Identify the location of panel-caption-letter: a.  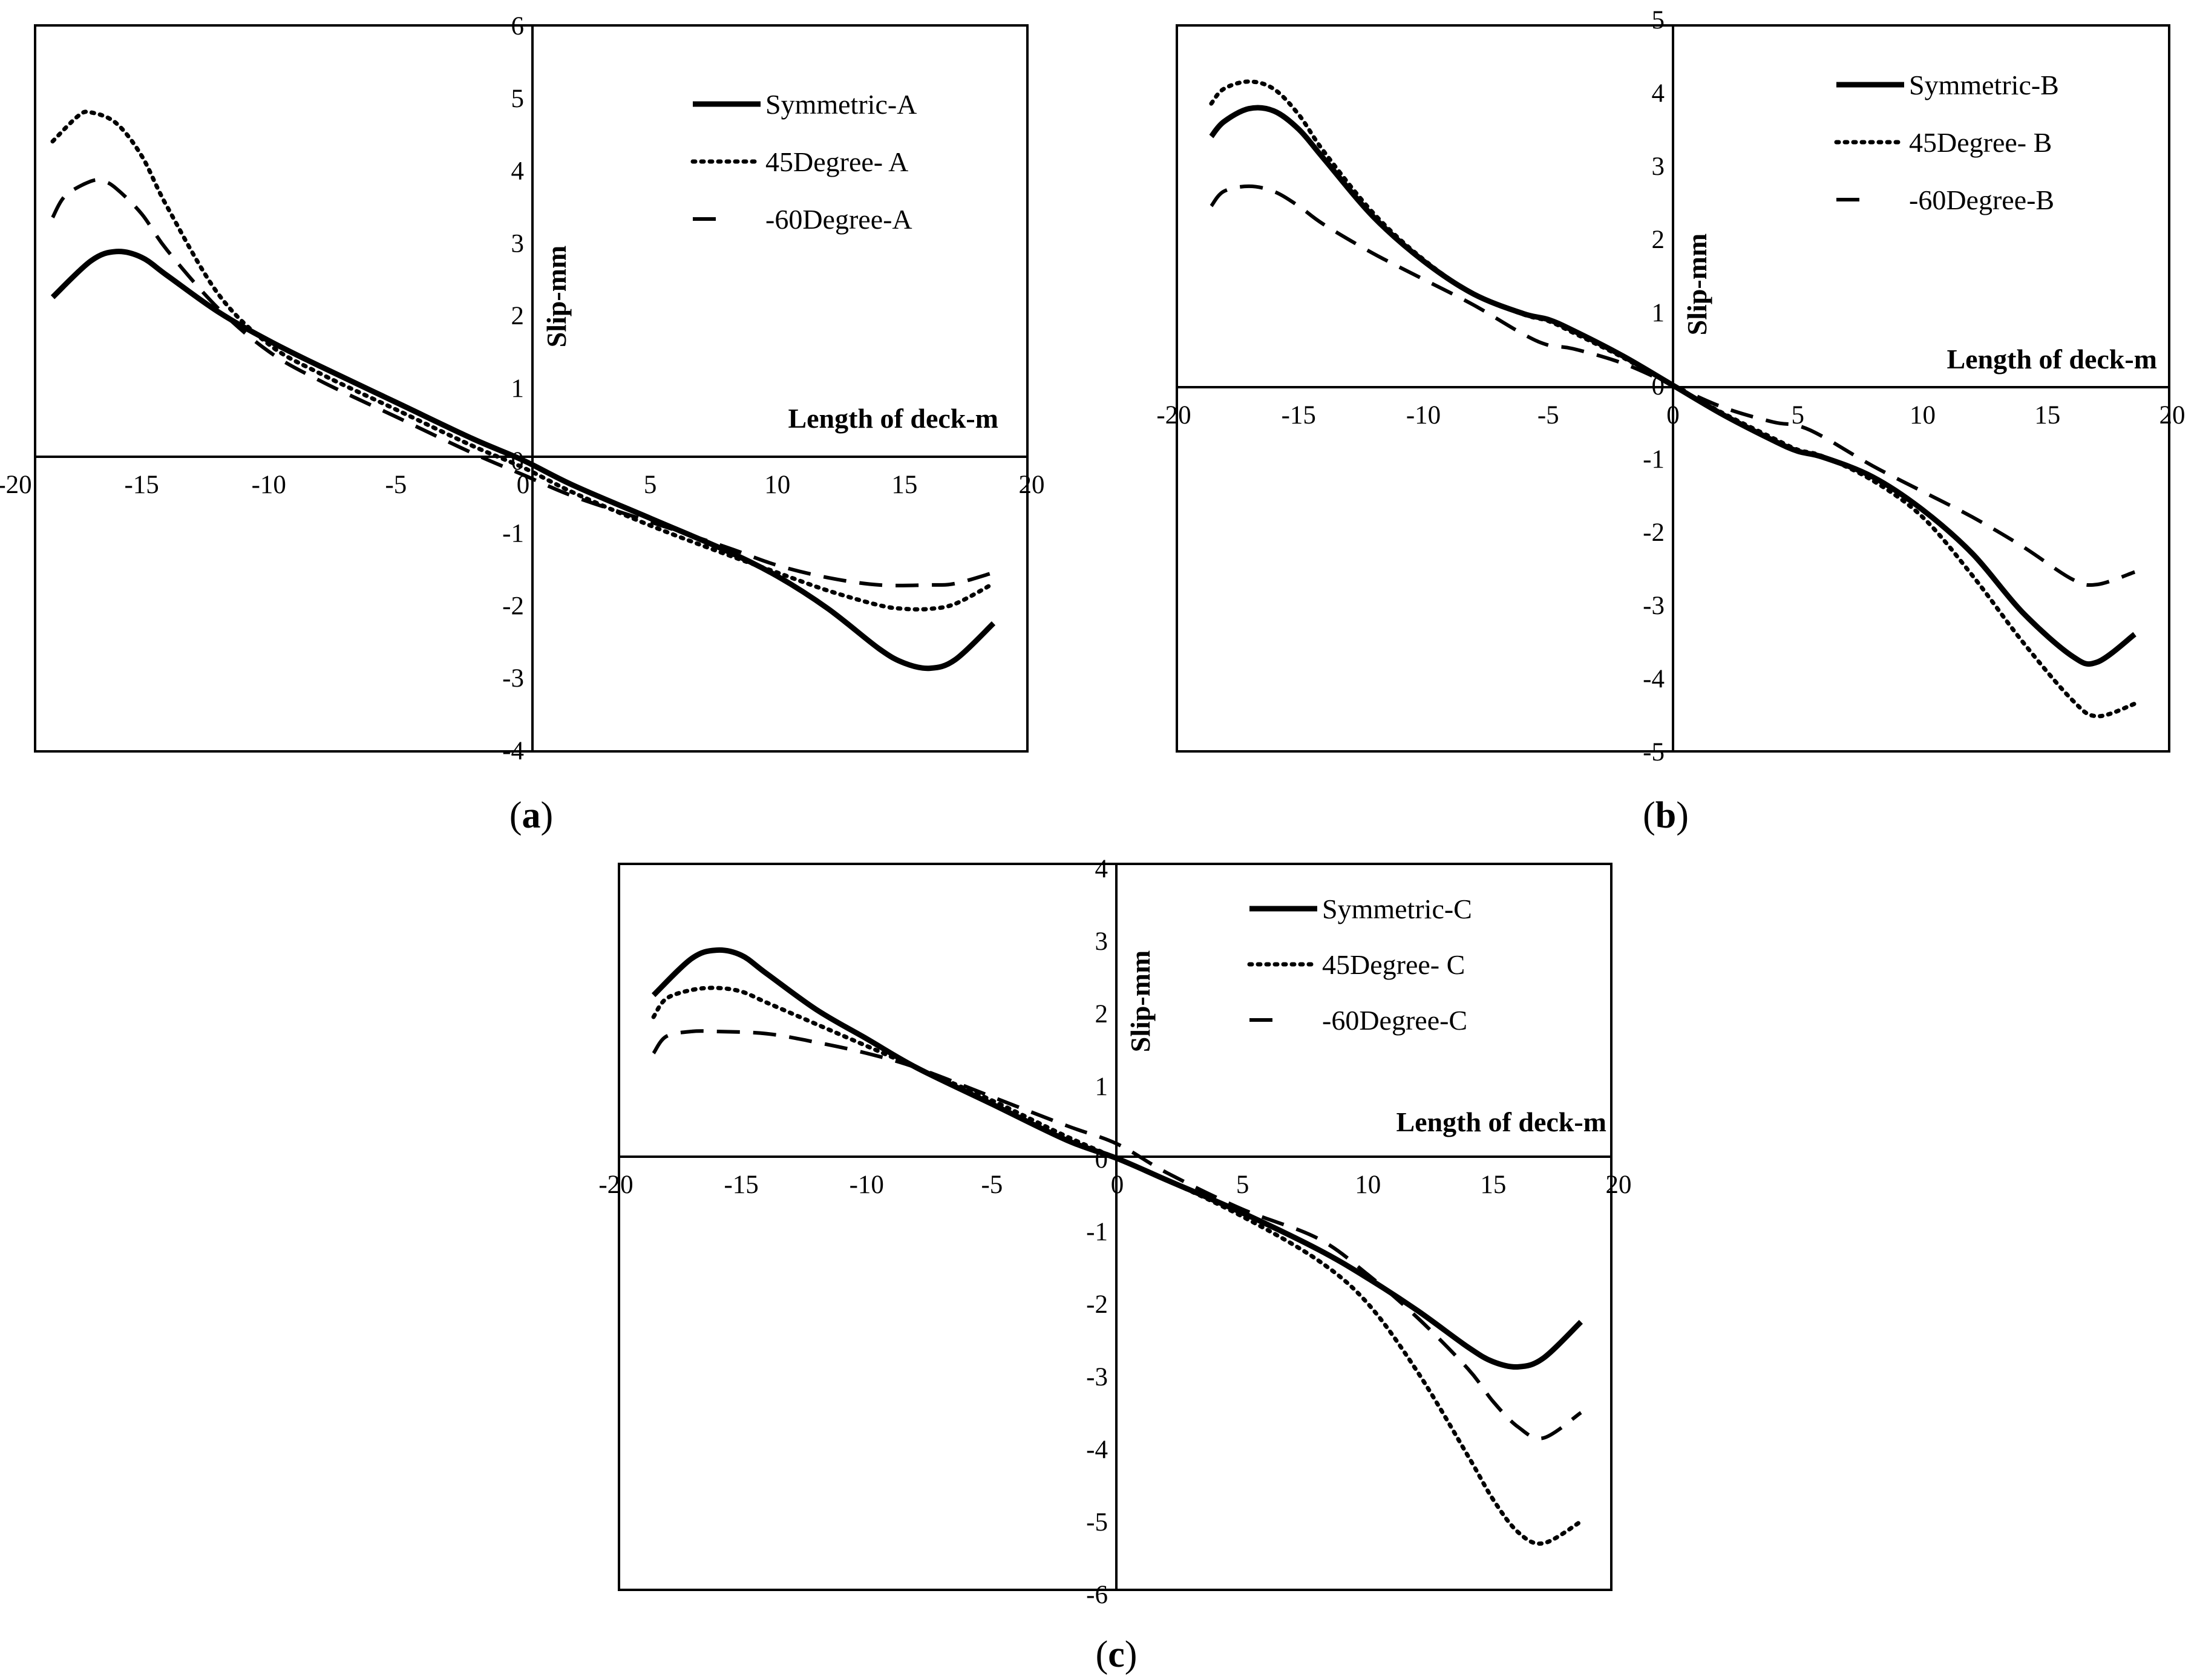
(531, 815).